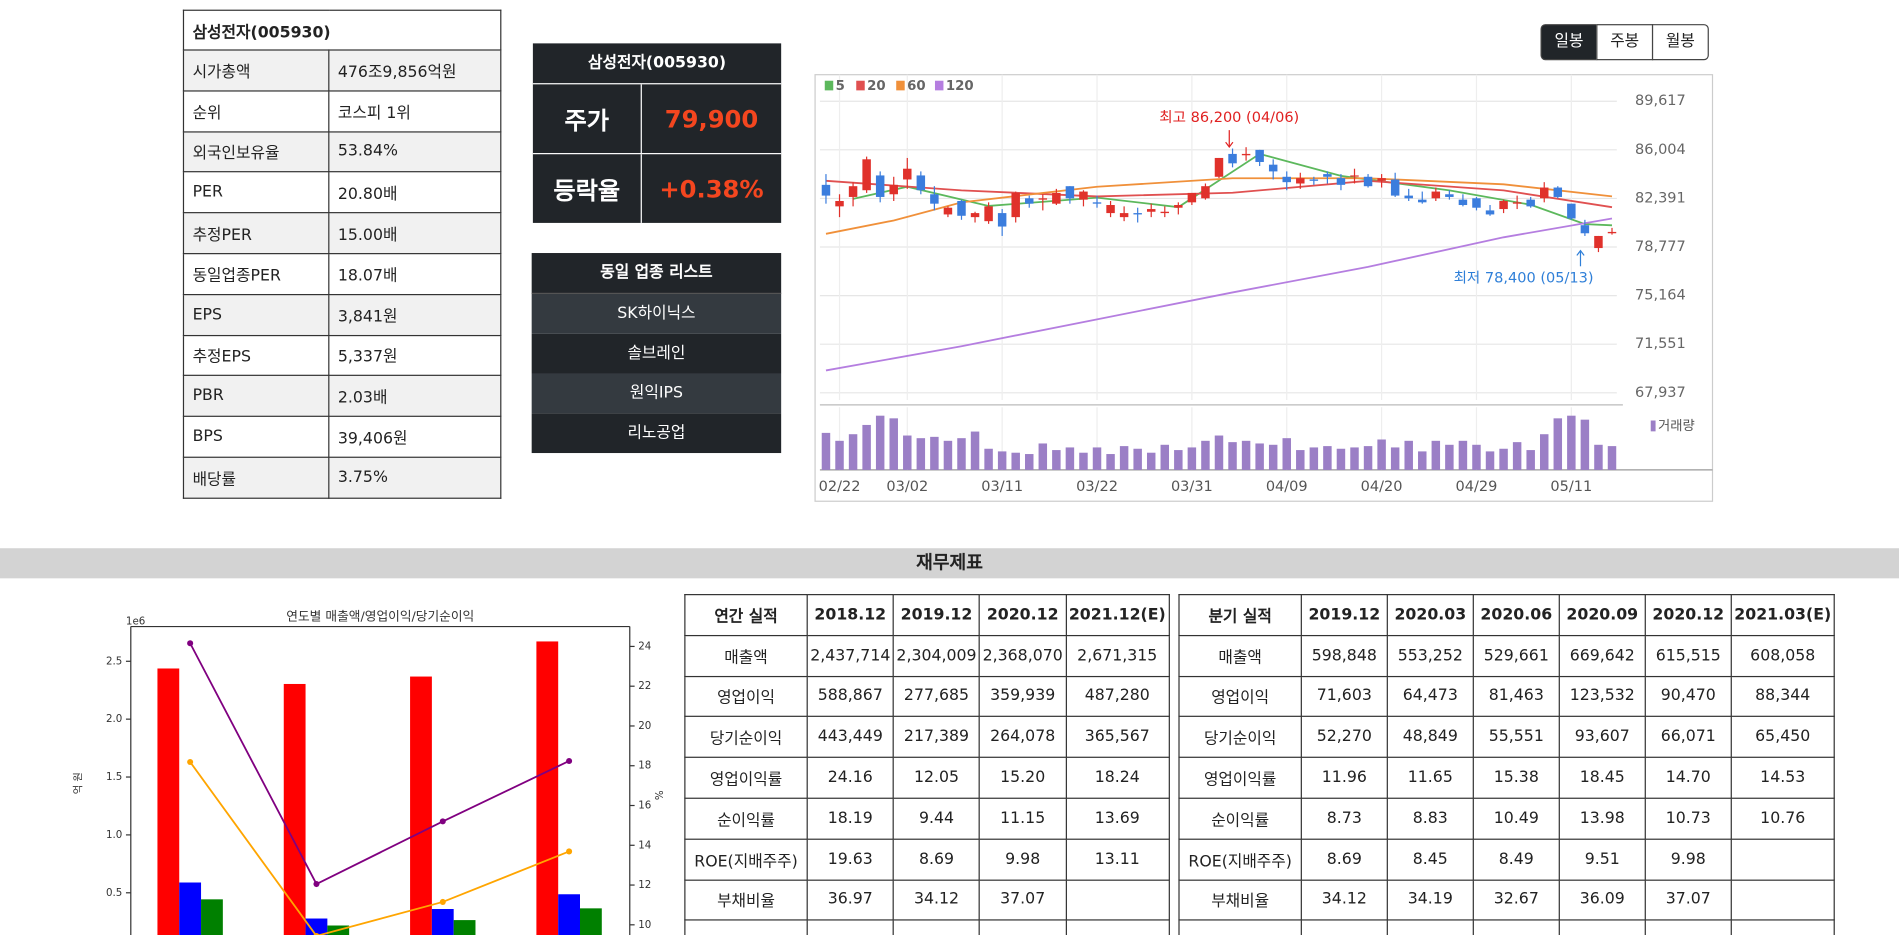 The width and height of the screenshot is (1899, 935). I want to click on value-cell: 553,252, so click(1430, 655).